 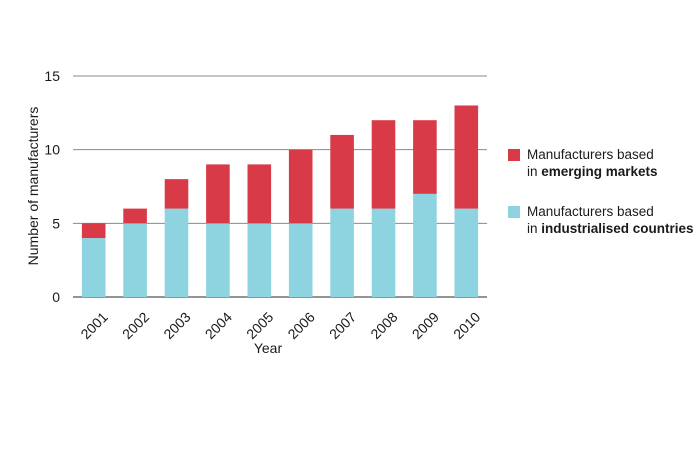 What do you see at coordinates (280, 325) in the screenshot?
I see `x-tick-labels: 2001 2002 2003 2004 2005 2006 2007 2008 2009 2010` at bounding box center [280, 325].